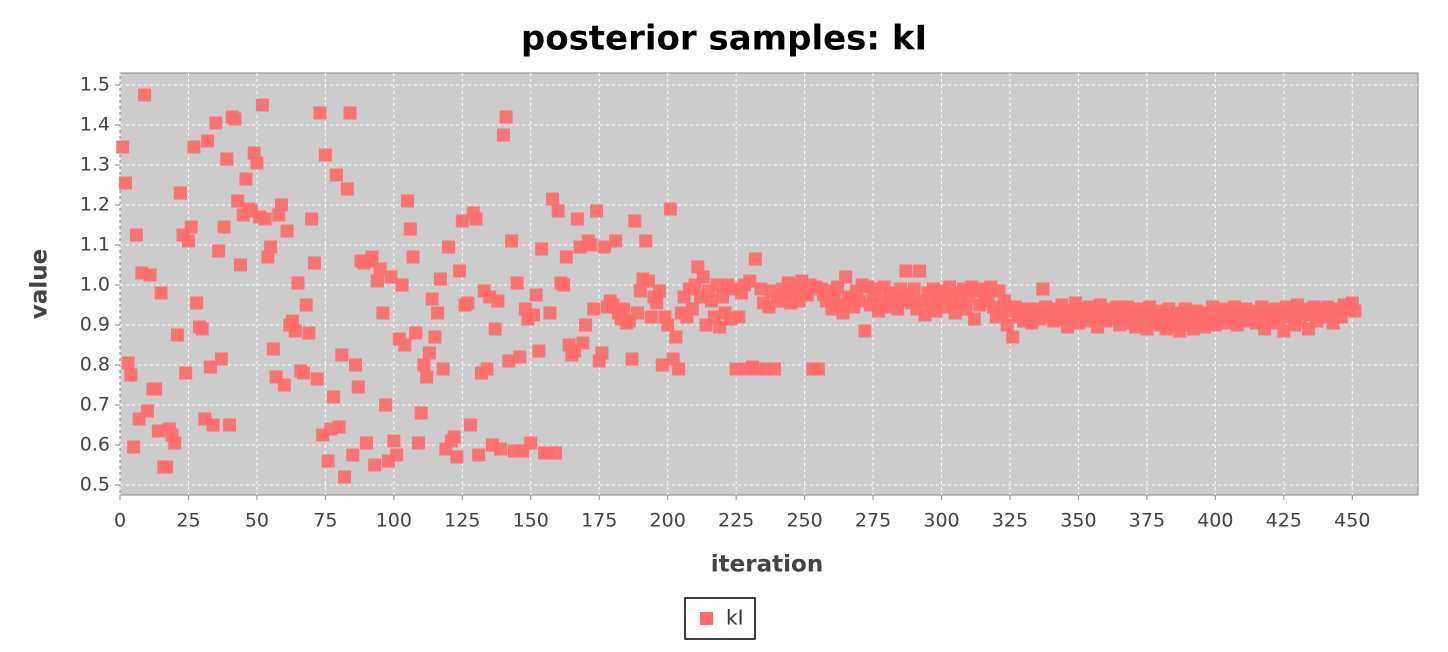 The image size is (1448, 652). What do you see at coordinates (462, 521) in the screenshot?
I see `x-tick-label: 125` at bounding box center [462, 521].